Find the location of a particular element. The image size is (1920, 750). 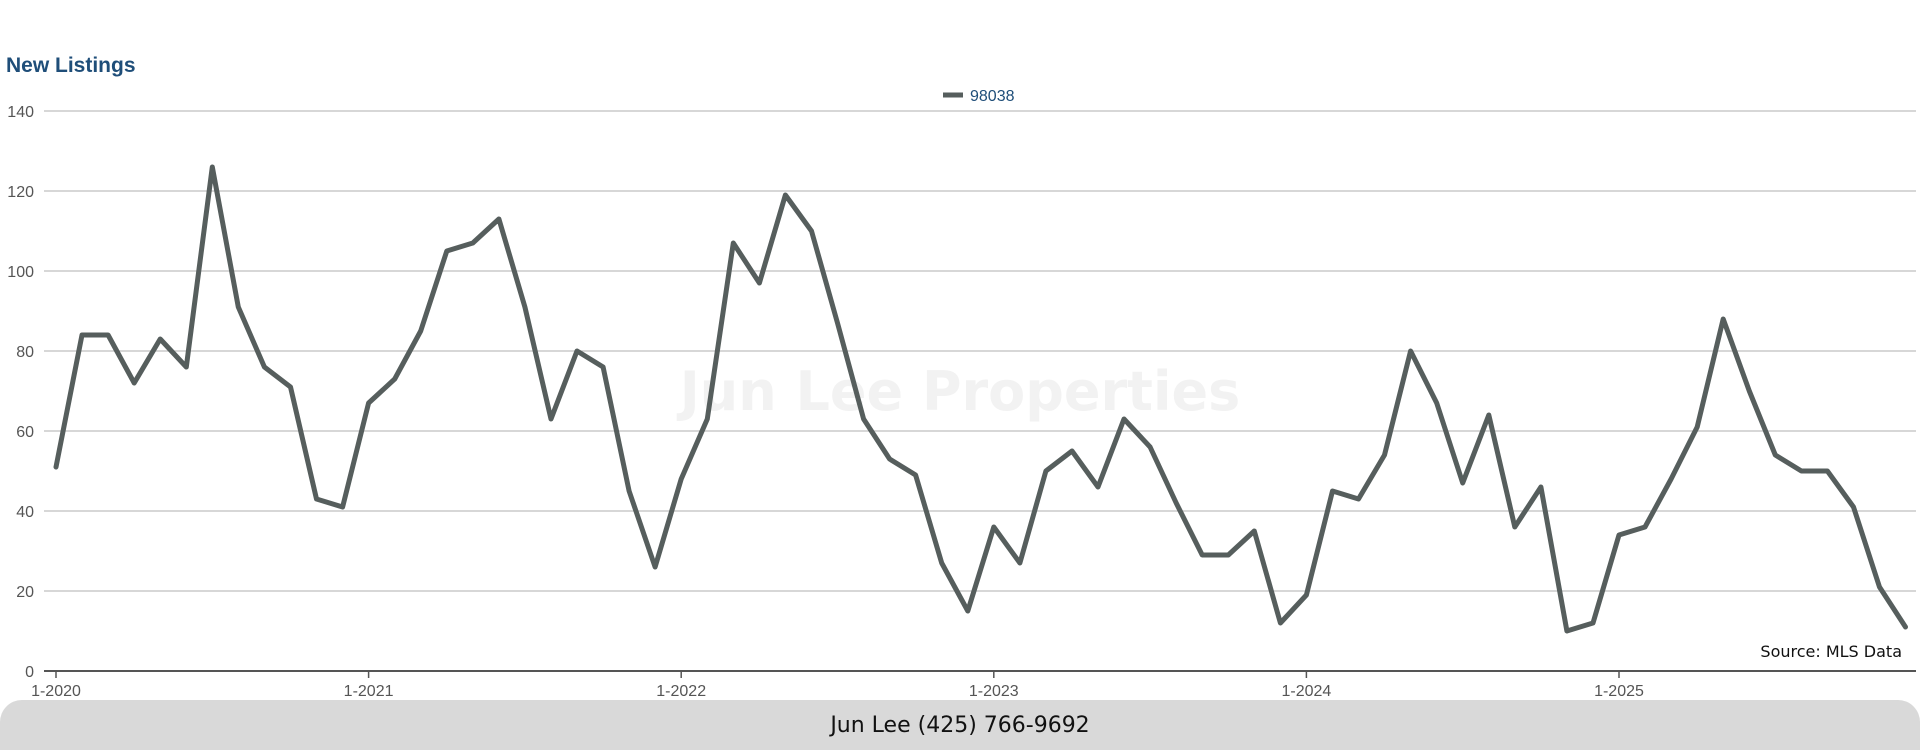

x-tick-label: 1-2022 is located at coordinates (681, 691).